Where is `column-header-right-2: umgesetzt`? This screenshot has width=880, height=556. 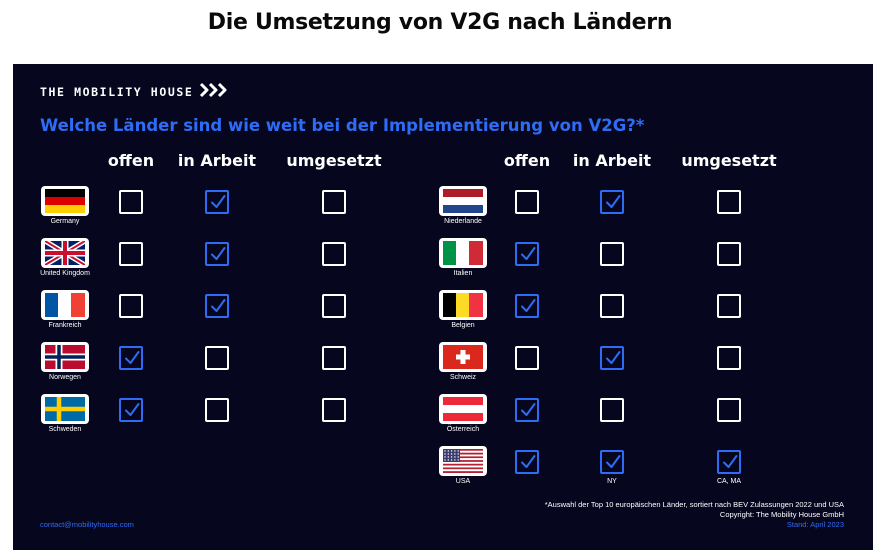
column-header-right-2: umgesetzt is located at coordinates (729, 160).